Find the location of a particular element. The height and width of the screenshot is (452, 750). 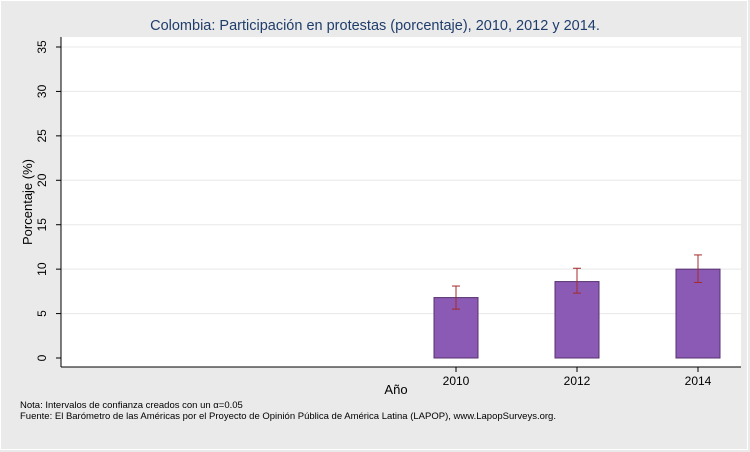

bars is located at coordinates (577, 313).